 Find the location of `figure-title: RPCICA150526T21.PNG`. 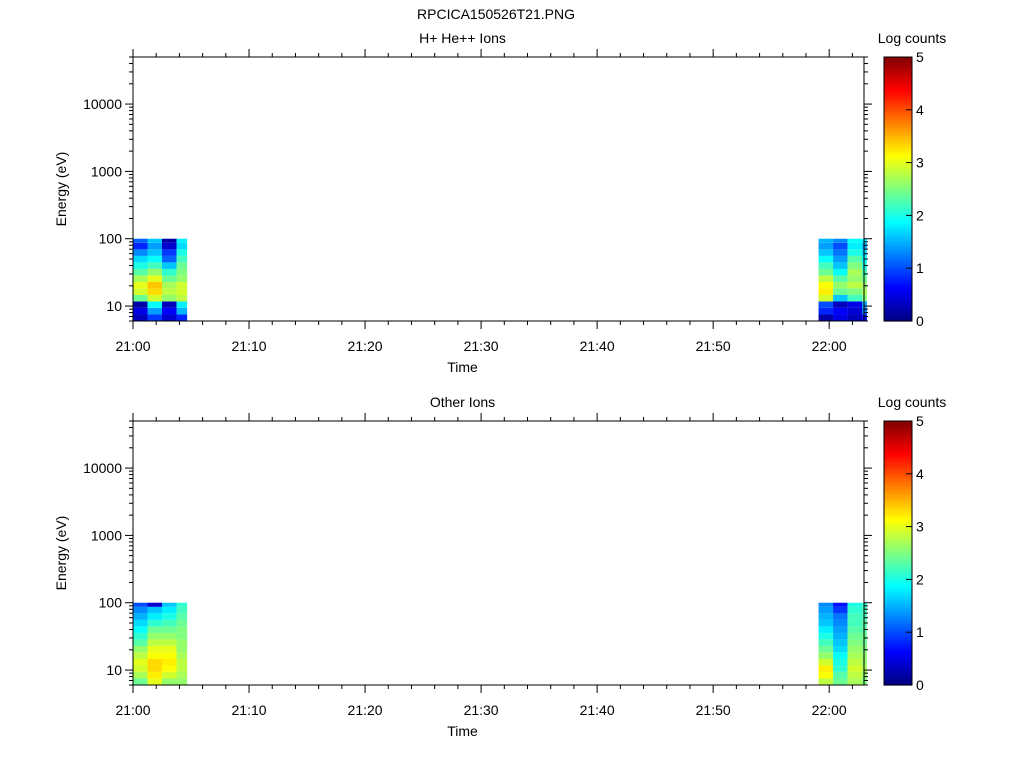

figure-title: RPCICA150526T21.PNG is located at coordinates (496, 14).